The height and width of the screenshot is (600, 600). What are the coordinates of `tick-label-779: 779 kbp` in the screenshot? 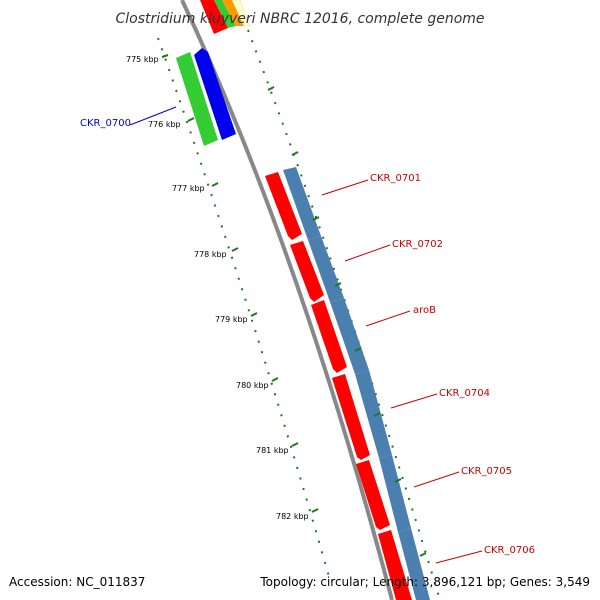 It's located at (231, 319).